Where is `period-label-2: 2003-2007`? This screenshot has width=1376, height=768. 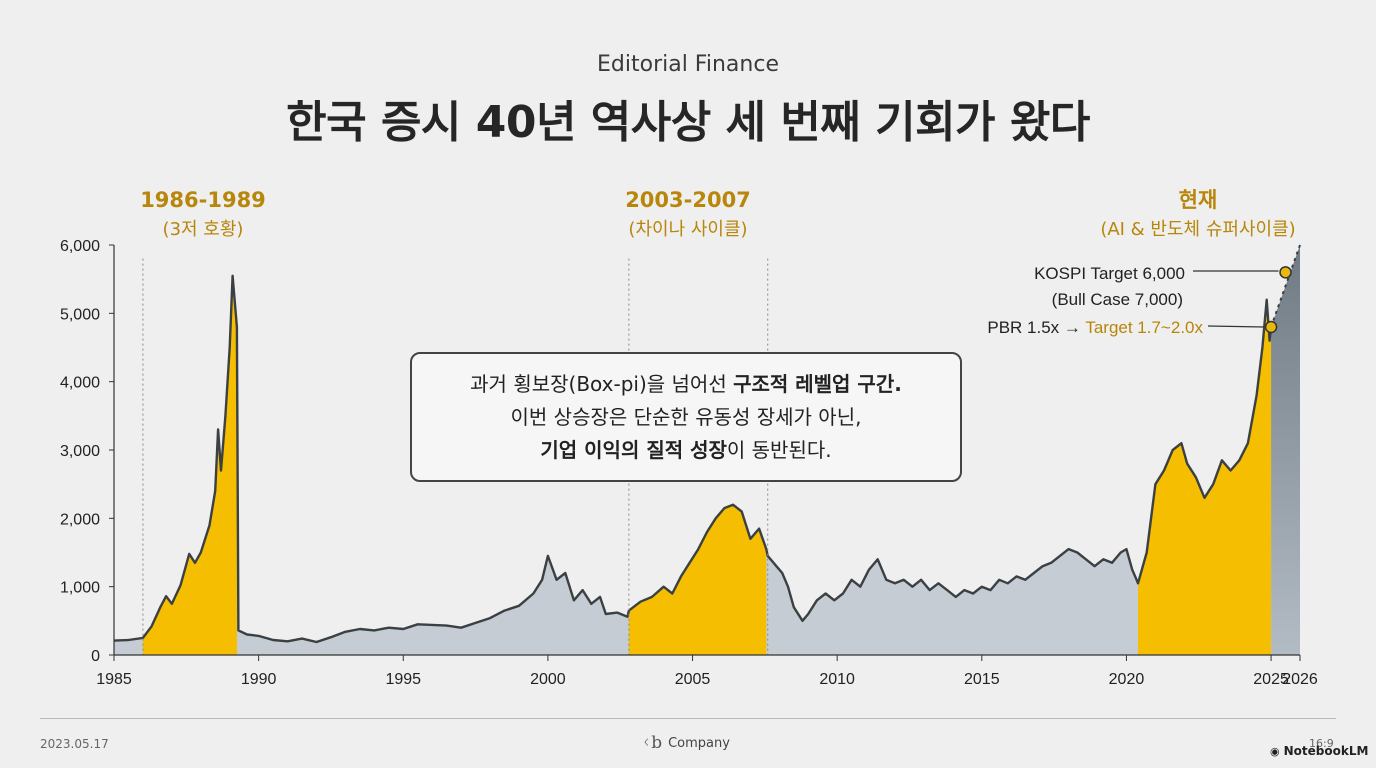
period-label-2: 2003-2007 is located at coordinates (688, 200).